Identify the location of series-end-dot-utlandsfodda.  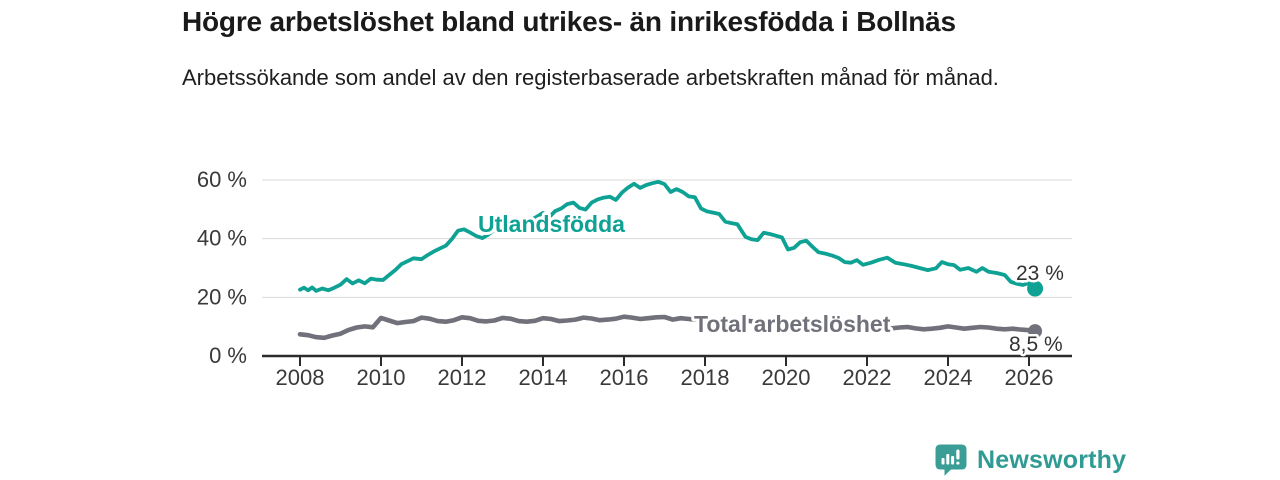
(1035, 288).